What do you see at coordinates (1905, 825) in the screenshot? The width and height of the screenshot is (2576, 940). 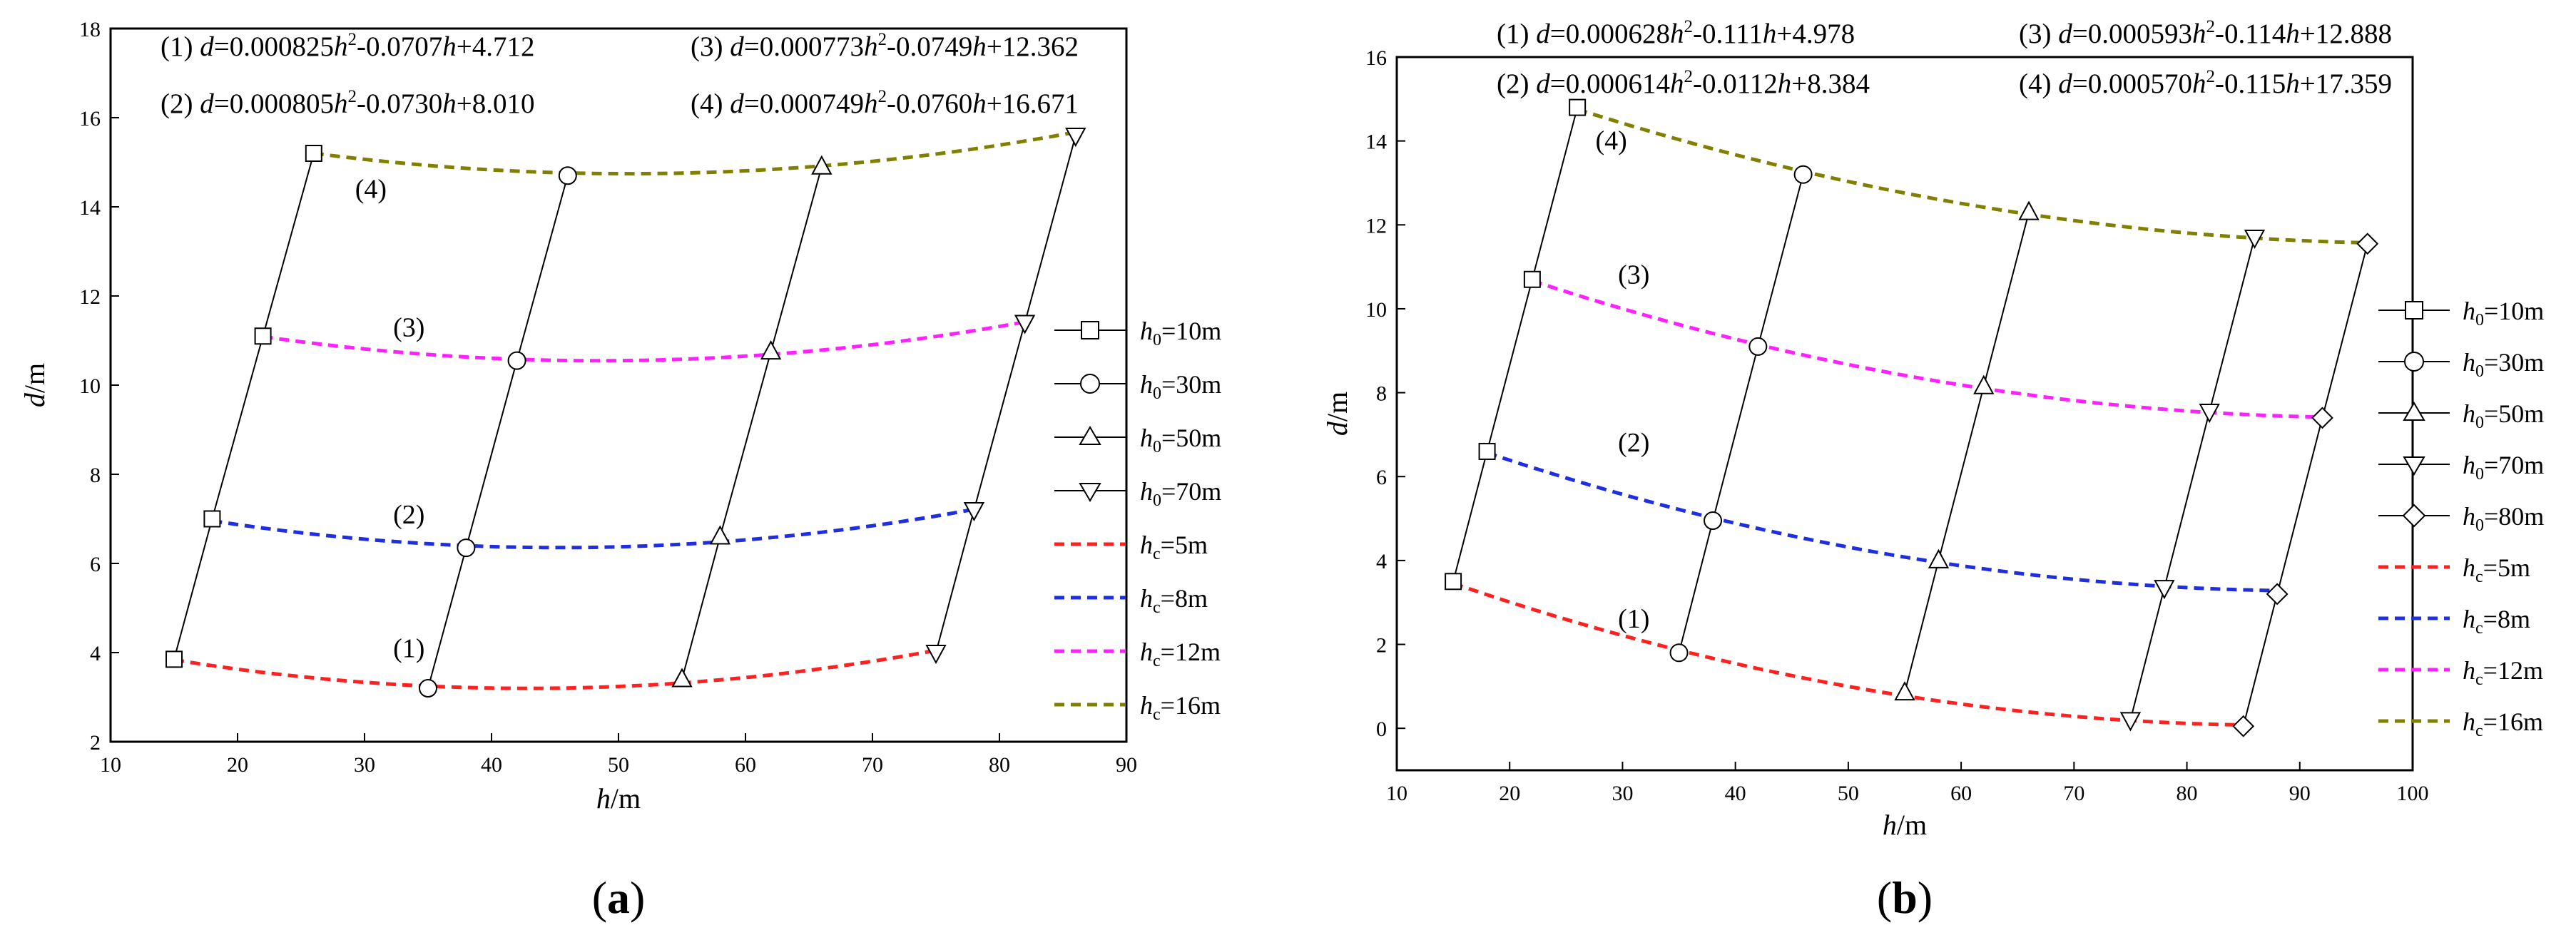 I see `x-axis-label: h/m` at bounding box center [1905, 825].